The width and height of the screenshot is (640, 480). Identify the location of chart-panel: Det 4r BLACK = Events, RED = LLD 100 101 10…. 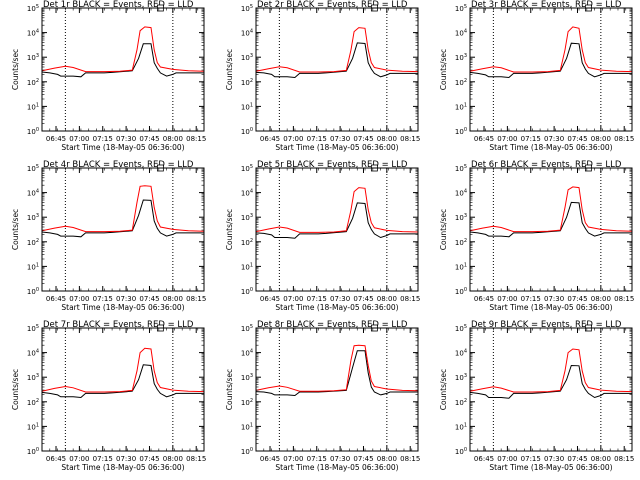
(108, 236).